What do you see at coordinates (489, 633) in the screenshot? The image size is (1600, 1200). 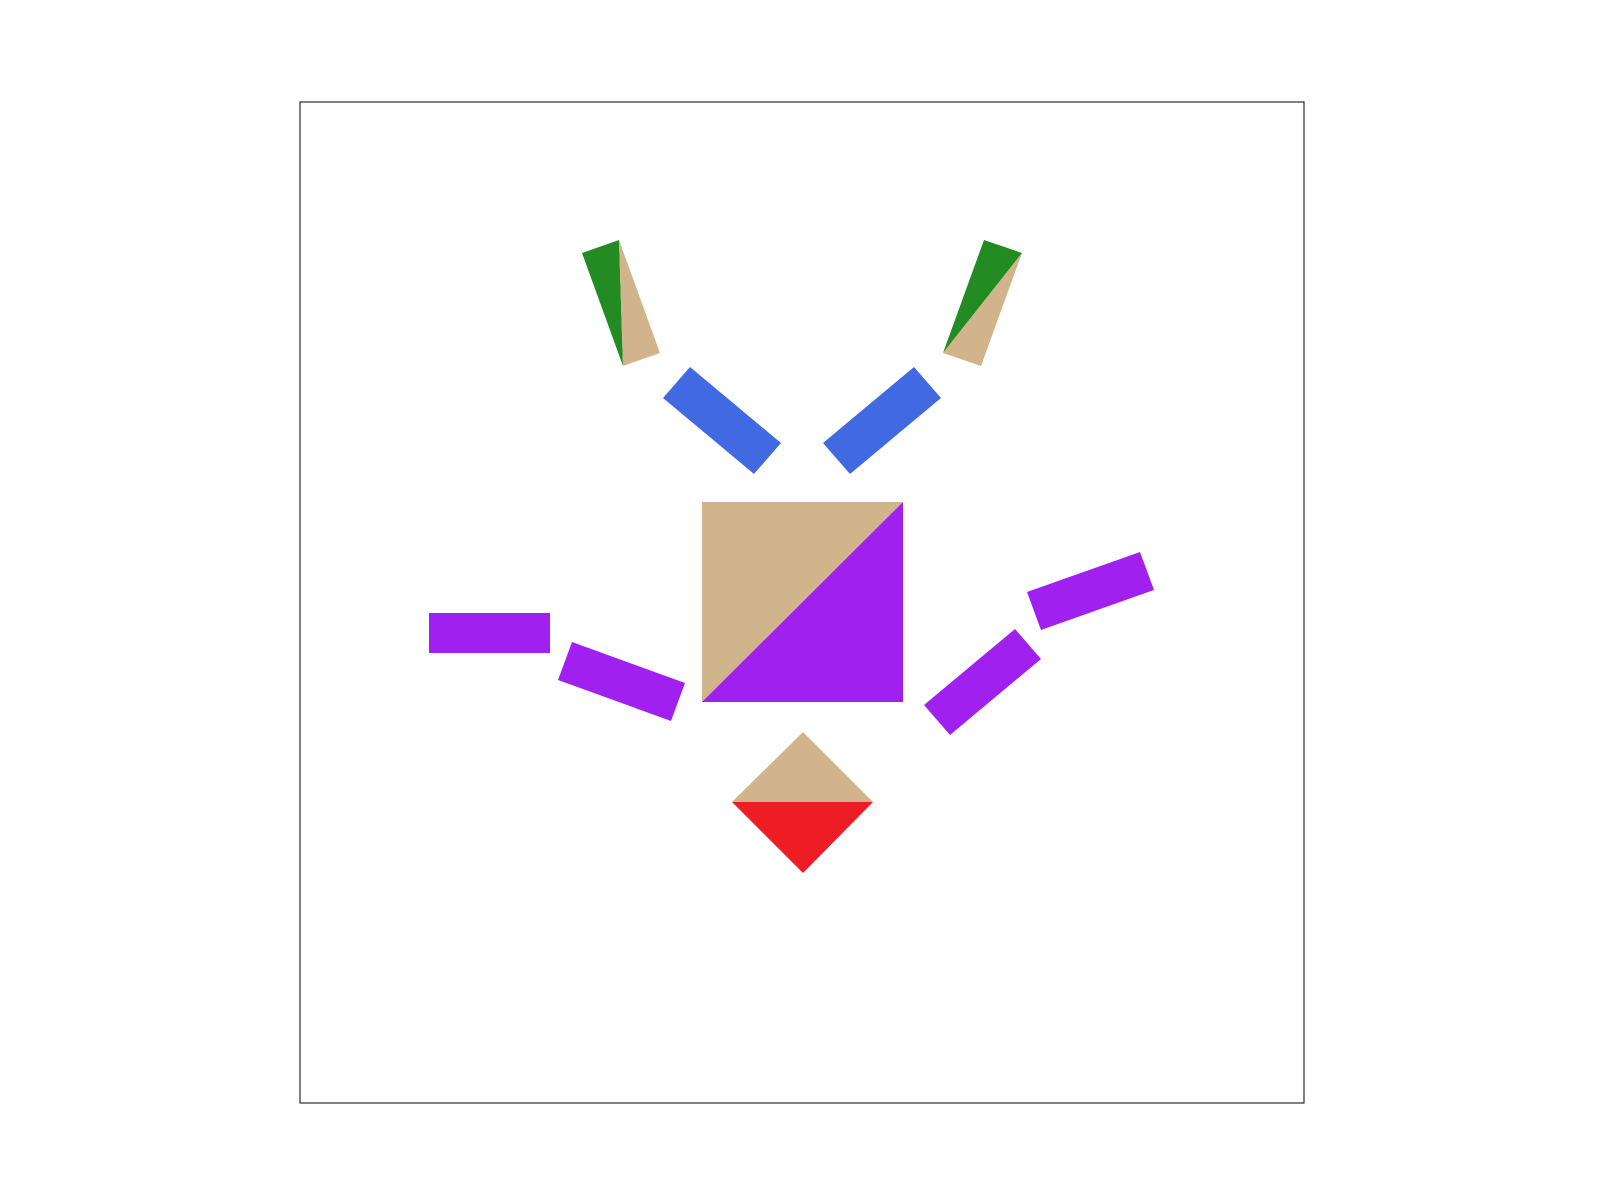 I see `left-arm-upper` at bounding box center [489, 633].